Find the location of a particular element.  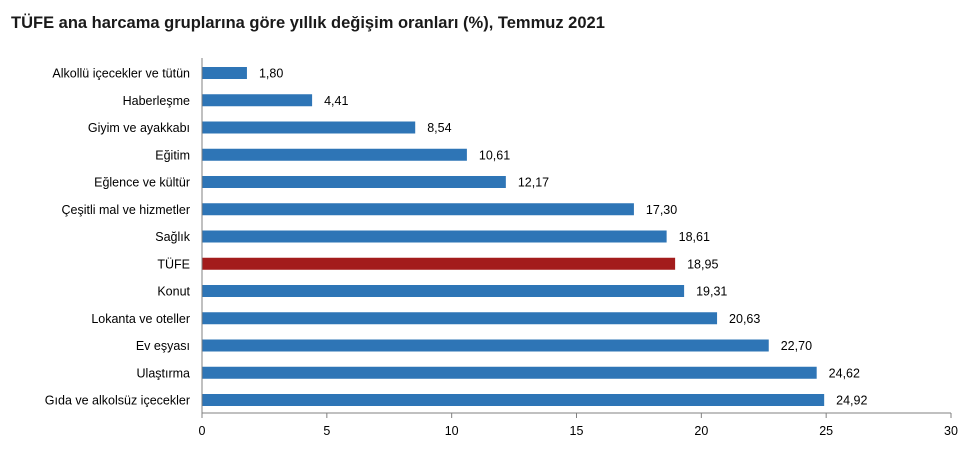

category-label: Eğlence ve kültür is located at coordinates (142, 183).